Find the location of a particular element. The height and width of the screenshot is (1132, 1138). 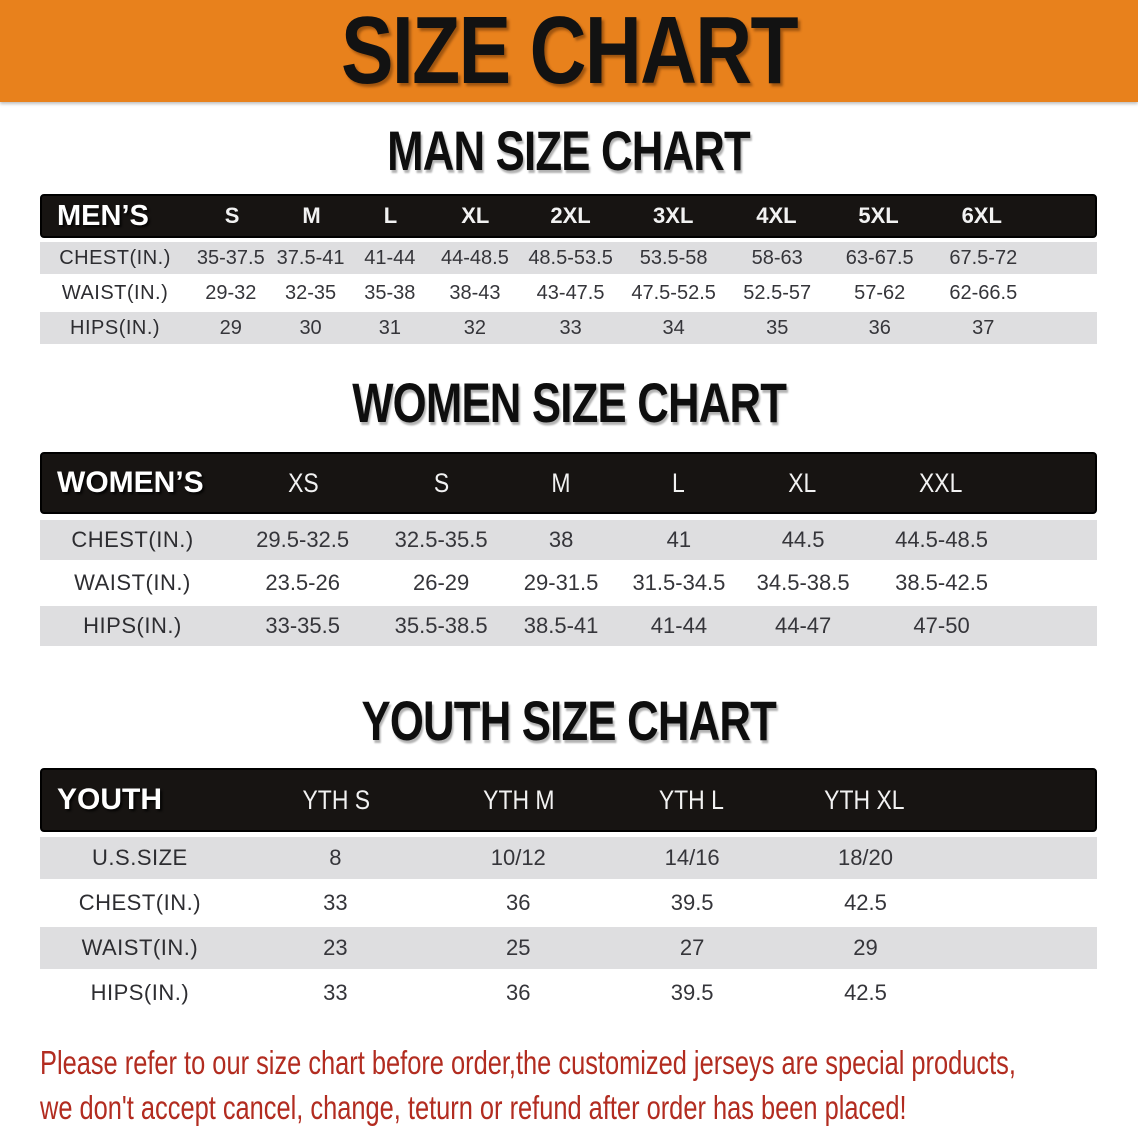

women-table-title: WOMEN’S is located at coordinates (130, 482).